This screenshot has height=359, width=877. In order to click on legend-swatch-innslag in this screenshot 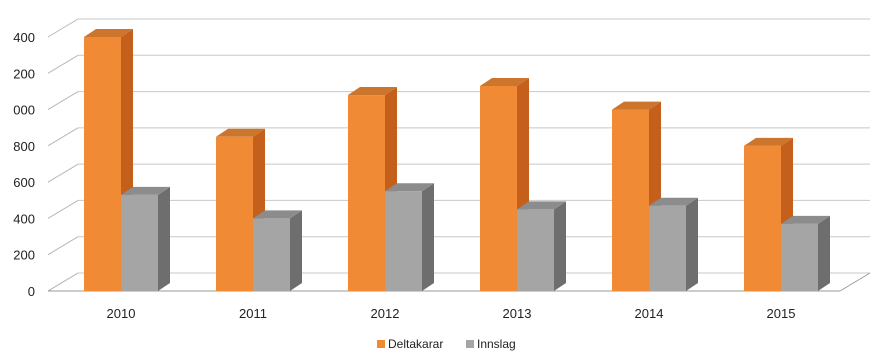, I will do `click(470, 344)`.